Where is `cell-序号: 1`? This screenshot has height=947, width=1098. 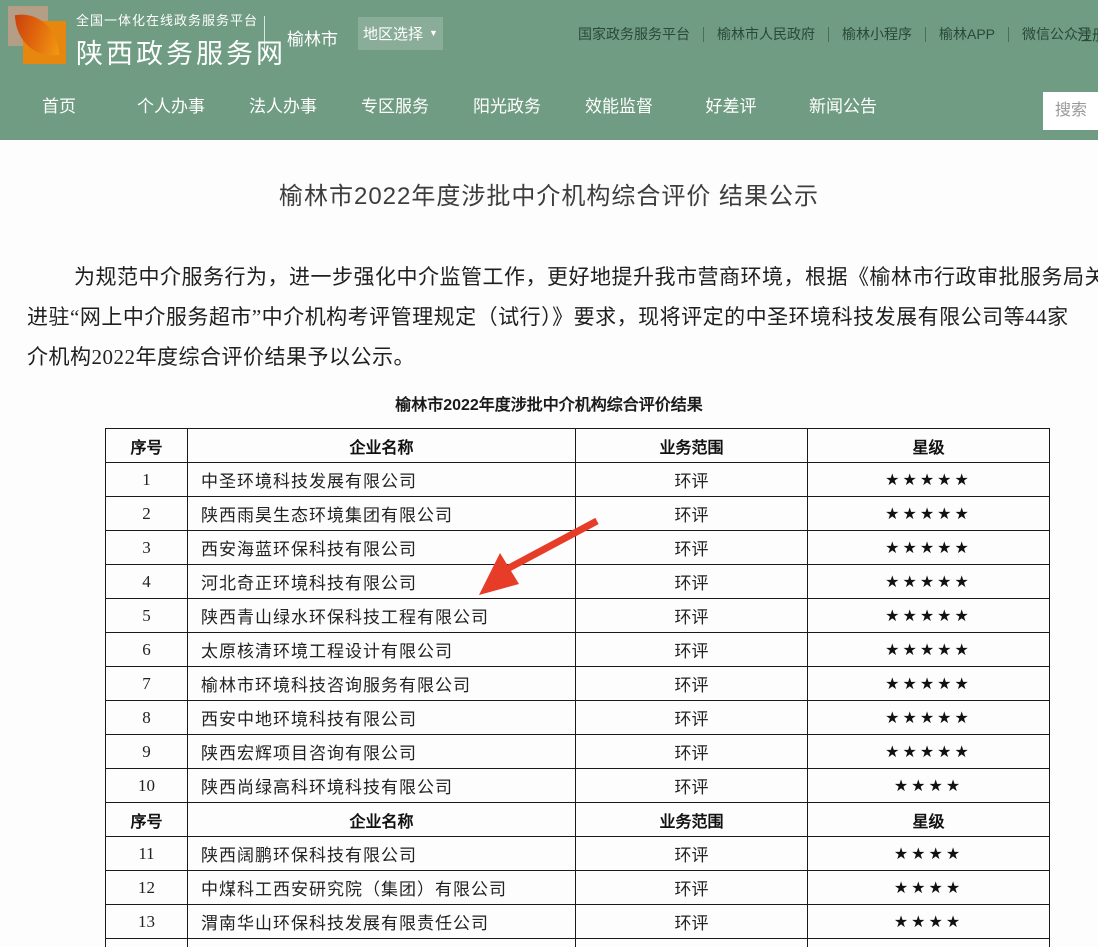
cell-序号: 1 is located at coordinates (146, 479).